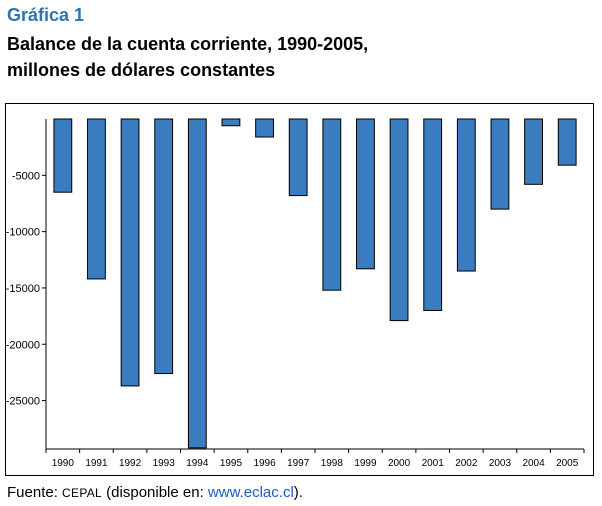  Describe the element at coordinates (298, 492) in the screenshot. I see `source-suffix: ).` at that location.